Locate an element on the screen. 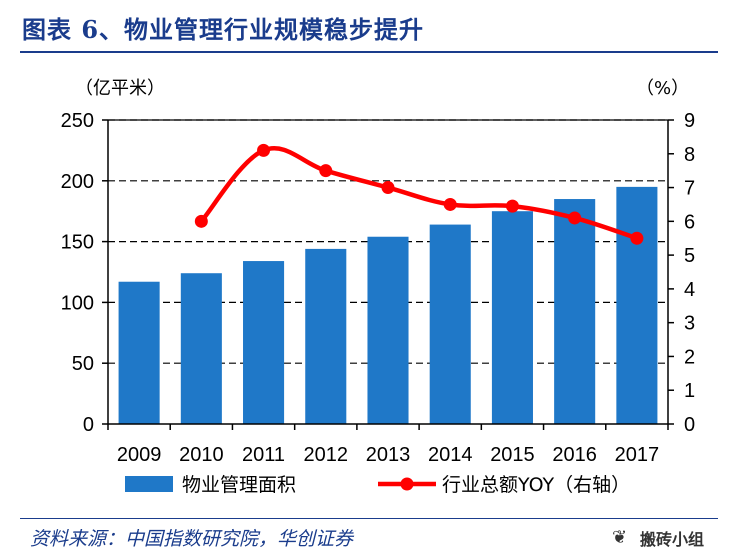 This screenshot has width=739, height=558. source-note: 资料来源：中国指数研究院，华创证券 is located at coordinates (192, 539).